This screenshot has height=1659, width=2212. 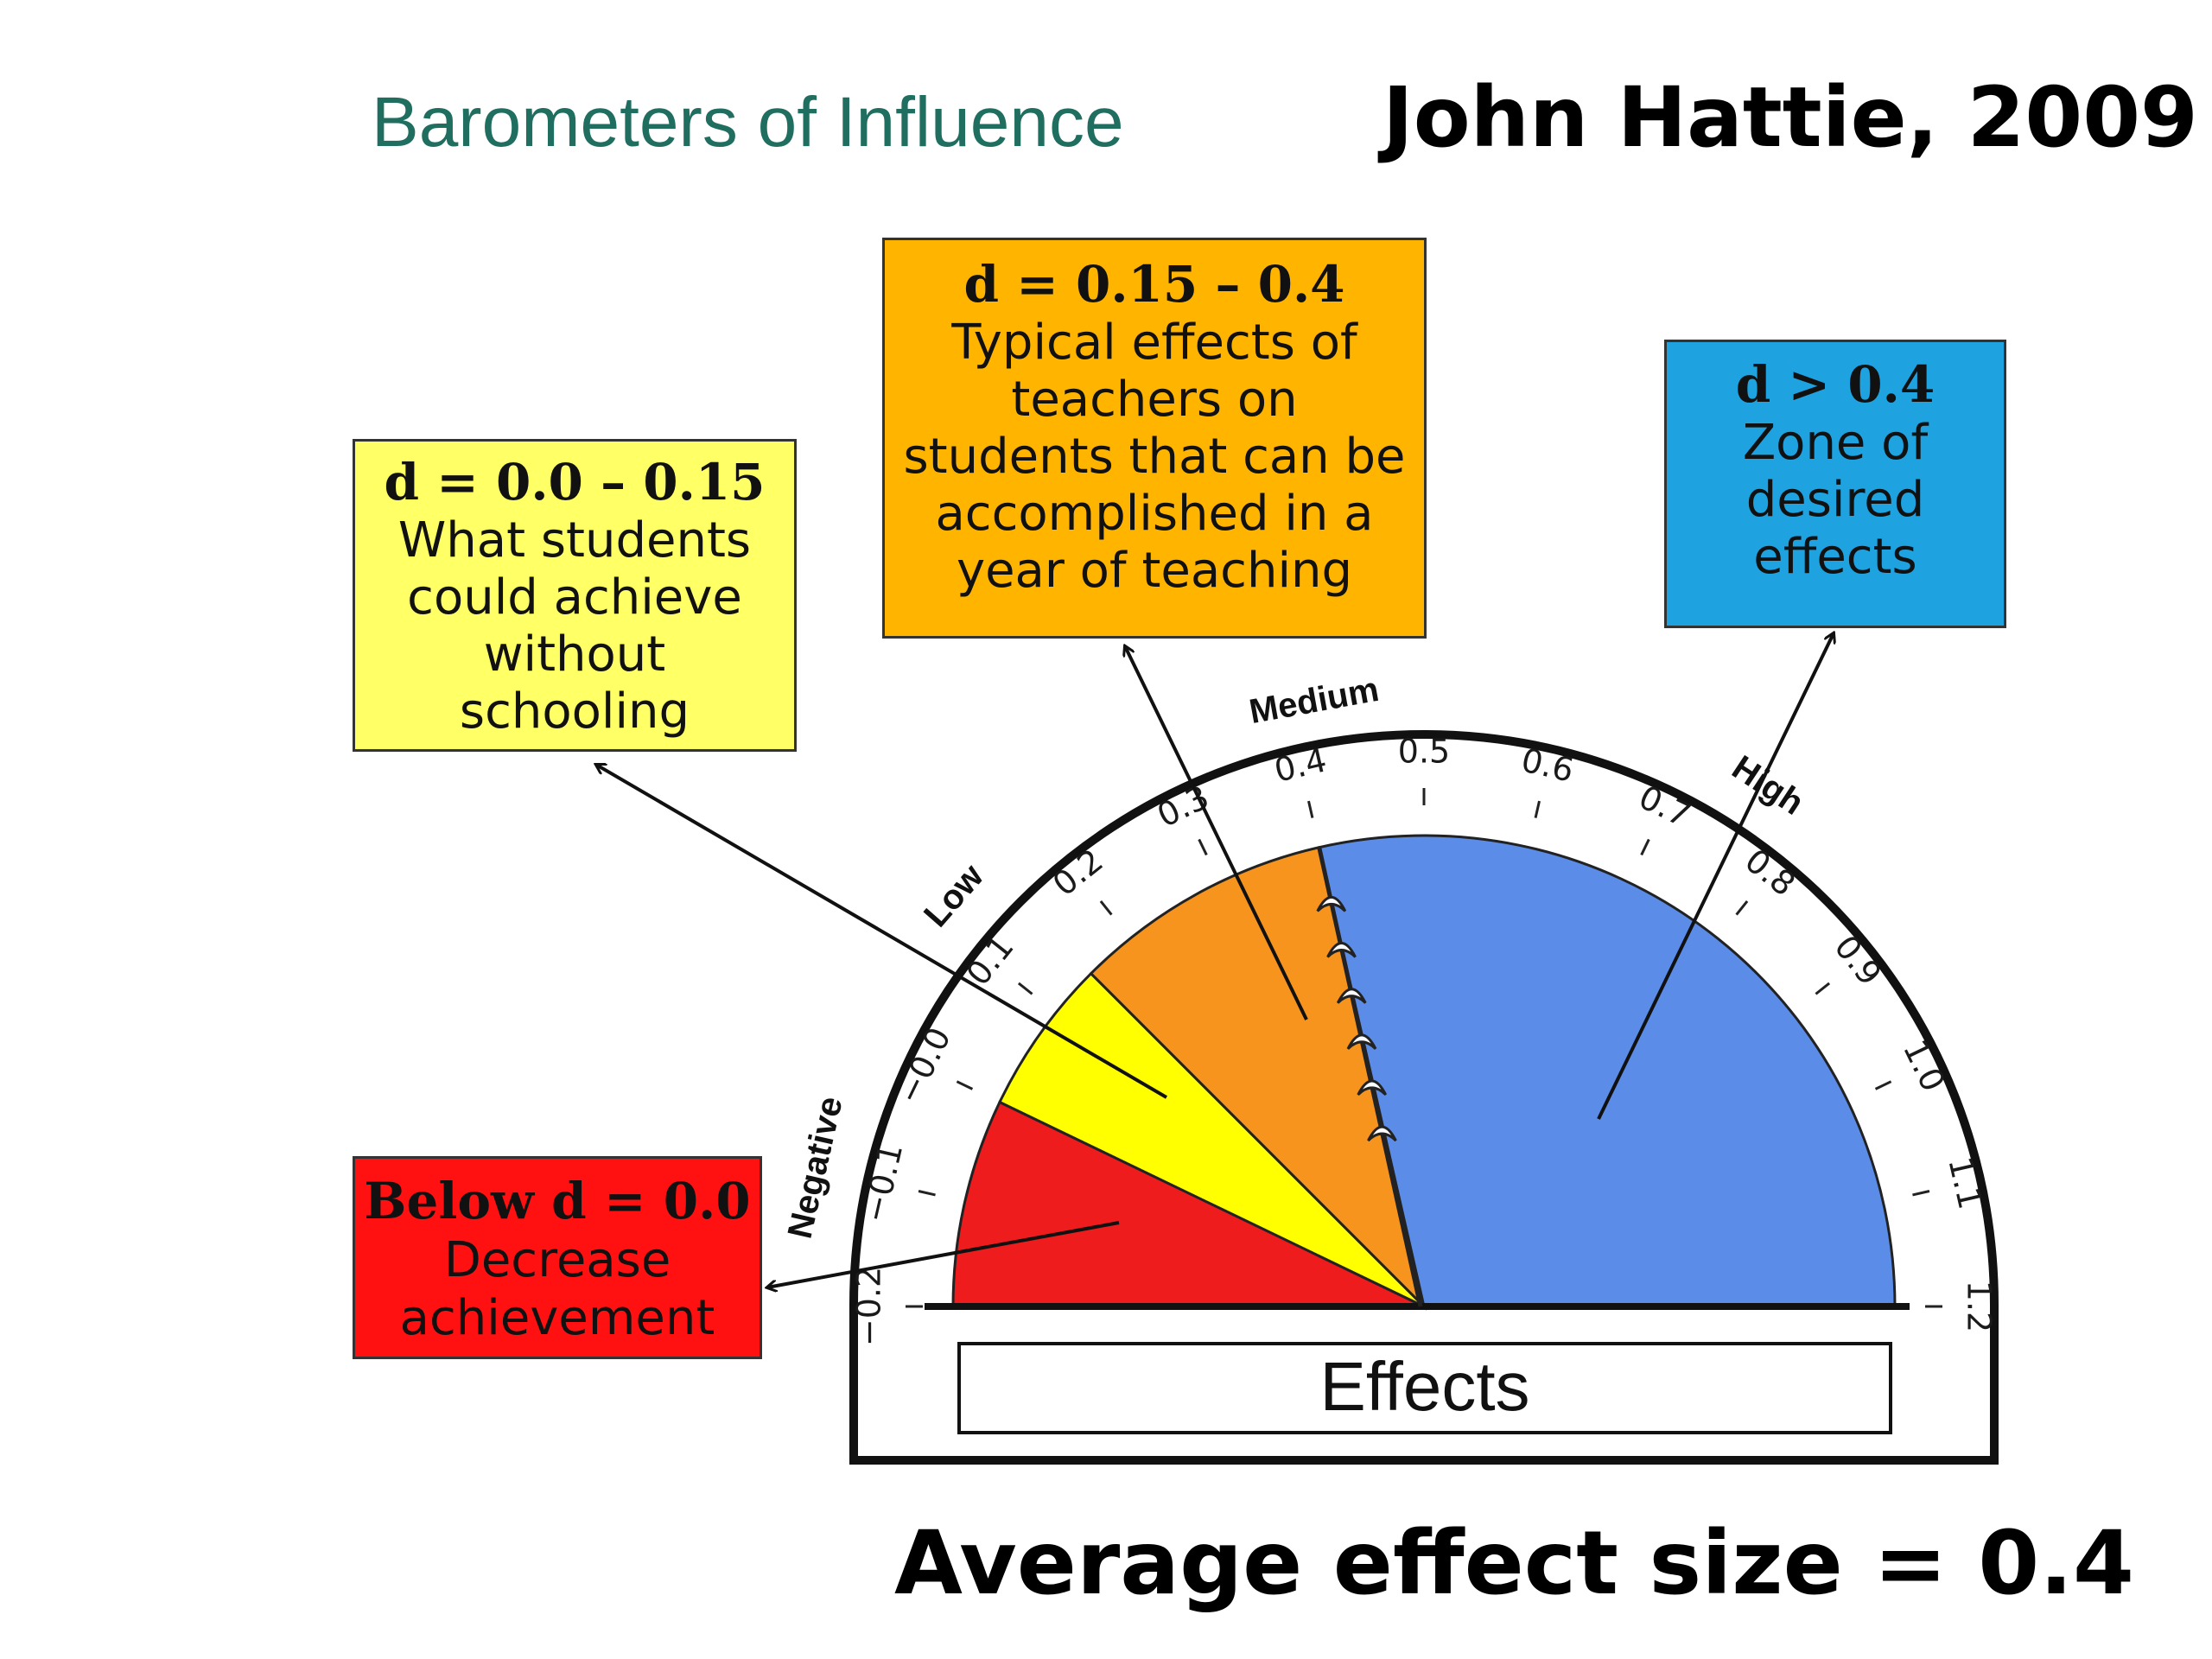 What do you see at coordinates (1424, 752) in the screenshot?
I see `gauge-tick-label: 0.5` at bounding box center [1424, 752].